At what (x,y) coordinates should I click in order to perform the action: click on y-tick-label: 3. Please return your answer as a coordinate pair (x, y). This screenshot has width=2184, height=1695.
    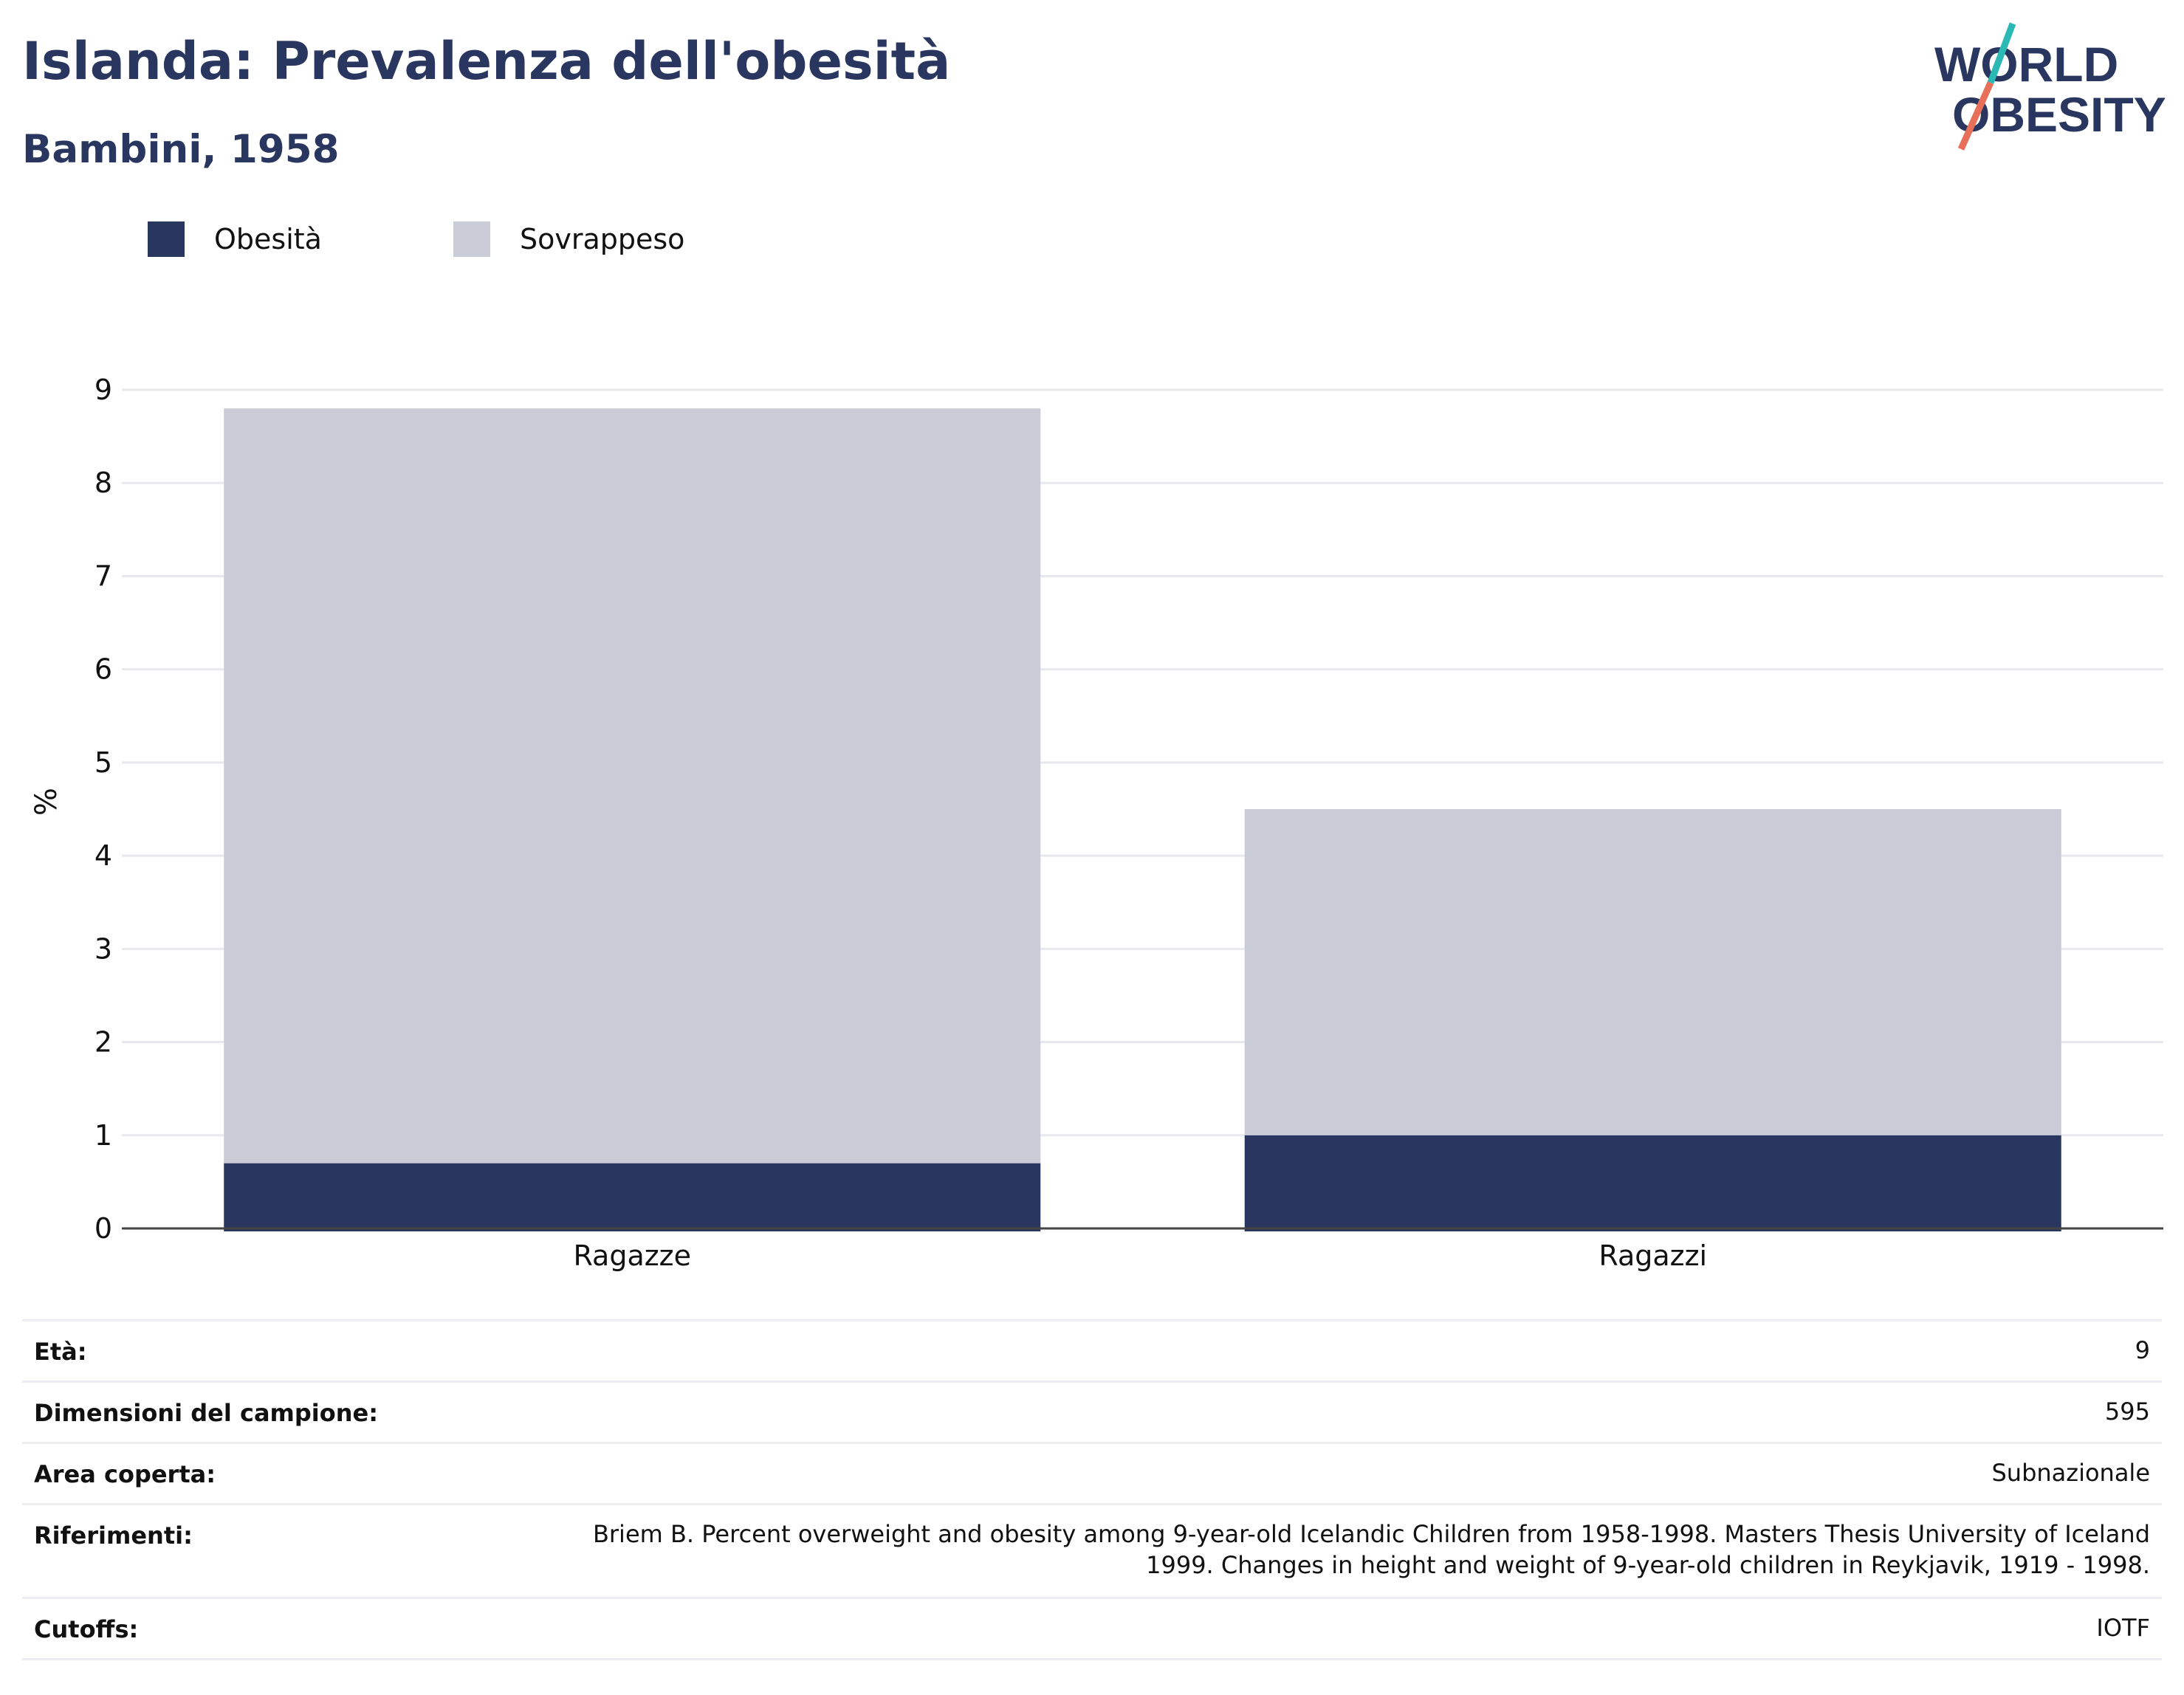
    Looking at the image, I should click on (103, 948).